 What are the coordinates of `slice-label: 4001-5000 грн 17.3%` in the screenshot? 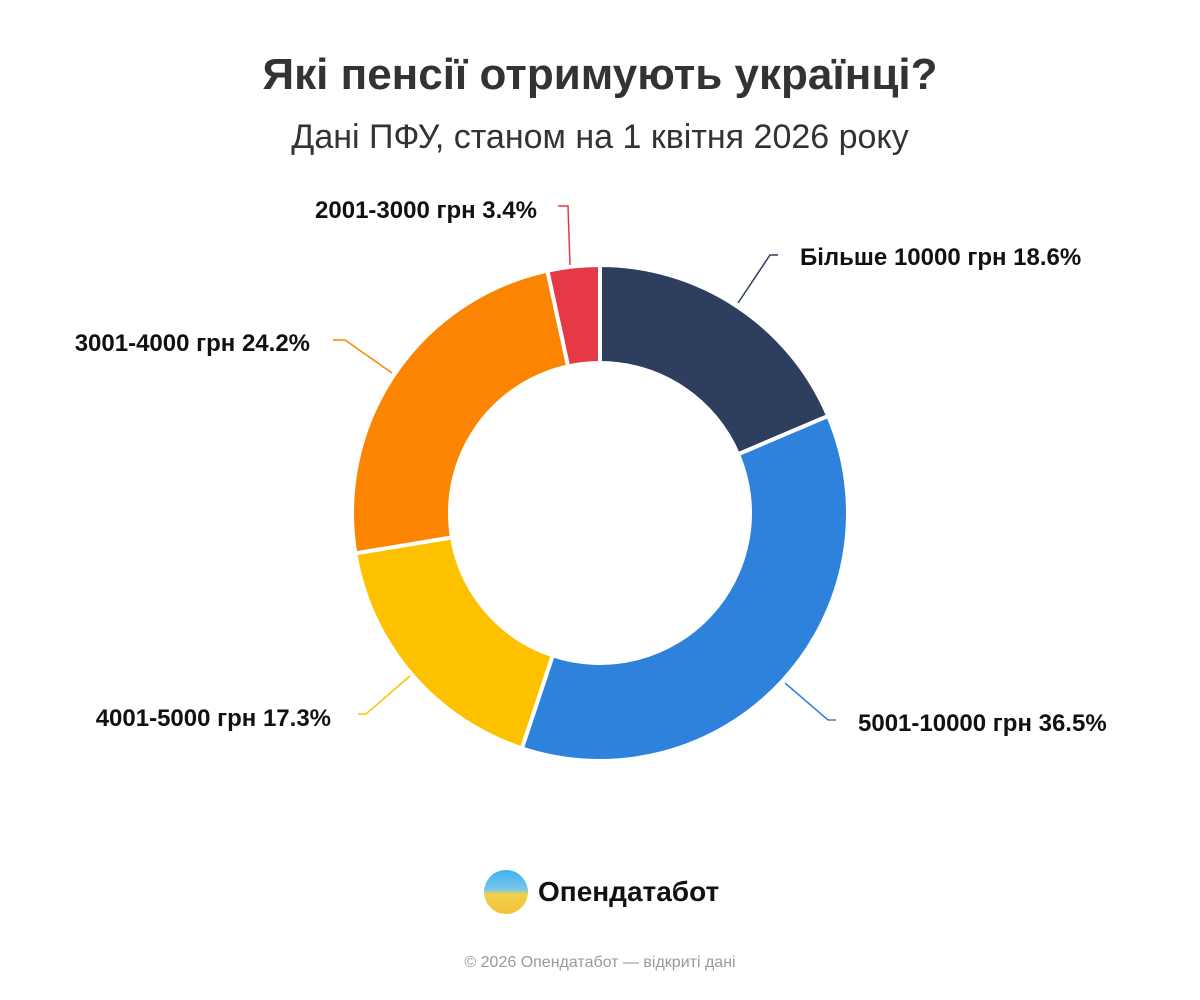 It's located at (213, 718).